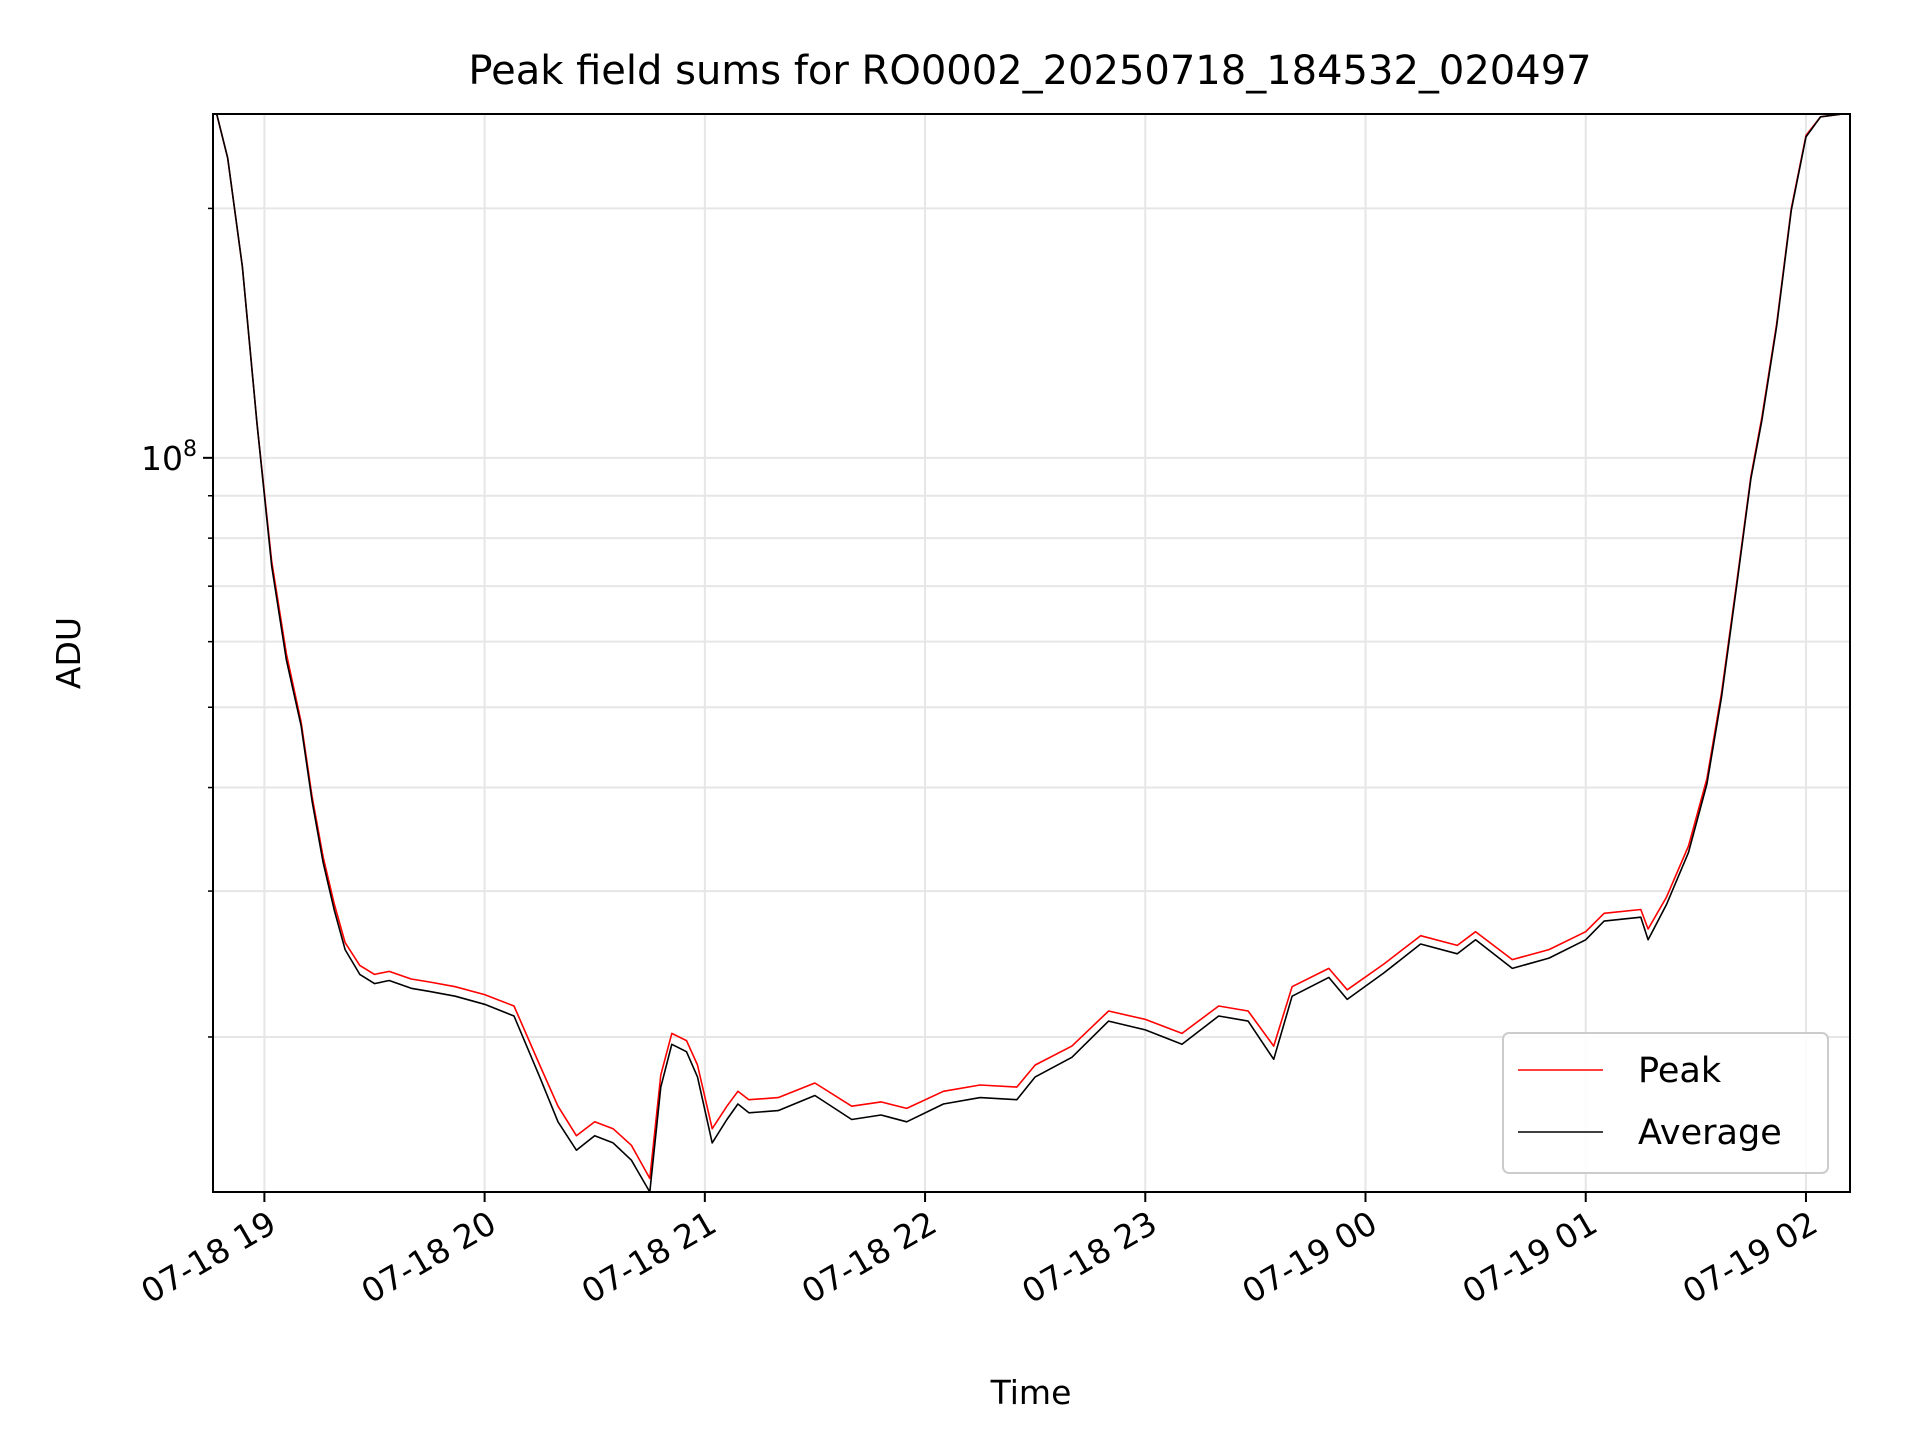 The image size is (1920, 1440). I want to click on legend: Peak Average, so click(1665, 1103).